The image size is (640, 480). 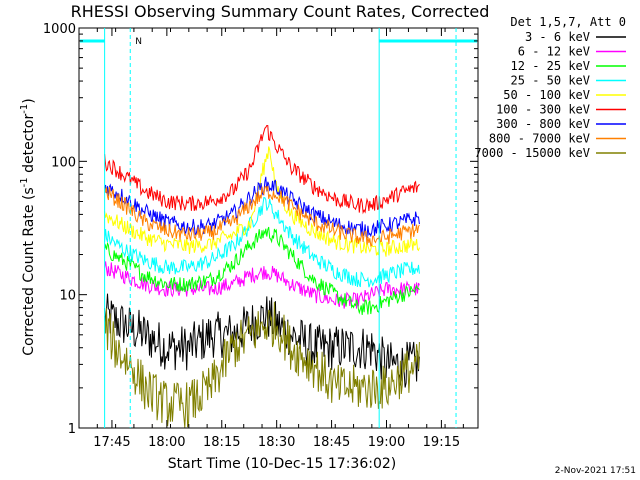 I want to click on legend-label: 6 - 12 keV, so click(x=554, y=52).